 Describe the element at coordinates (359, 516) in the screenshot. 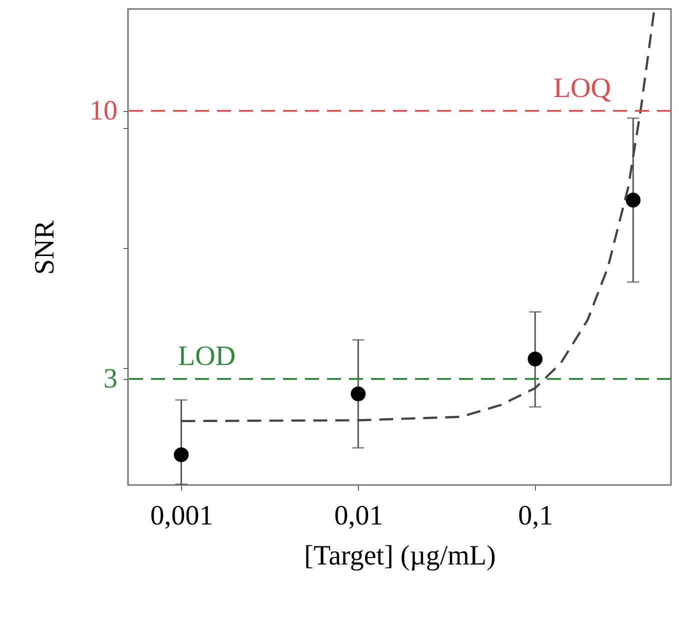

I see `x-tick-label: 0,01` at that location.